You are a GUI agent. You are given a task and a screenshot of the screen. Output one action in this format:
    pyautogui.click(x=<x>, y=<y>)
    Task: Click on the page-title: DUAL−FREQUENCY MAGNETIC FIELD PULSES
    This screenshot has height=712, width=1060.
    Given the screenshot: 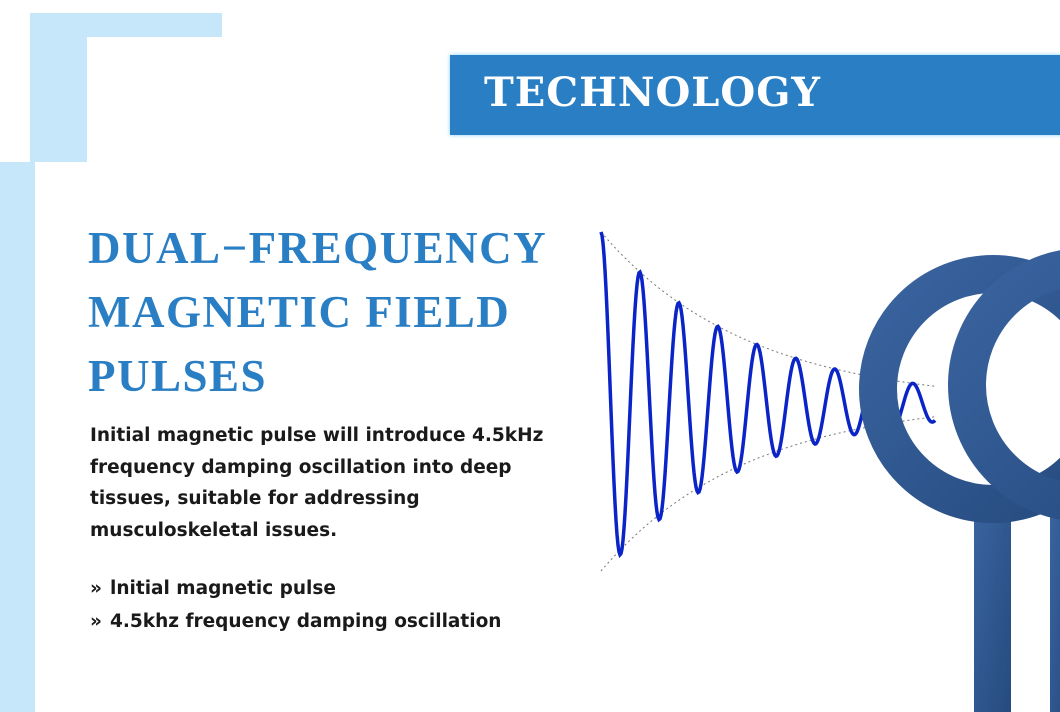 What is the action you would take?
    pyautogui.click(x=317, y=312)
    